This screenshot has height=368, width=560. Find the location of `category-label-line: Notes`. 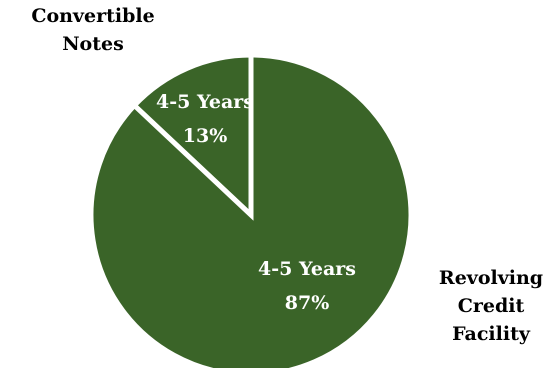

category-label-line: Notes is located at coordinates (93, 44).